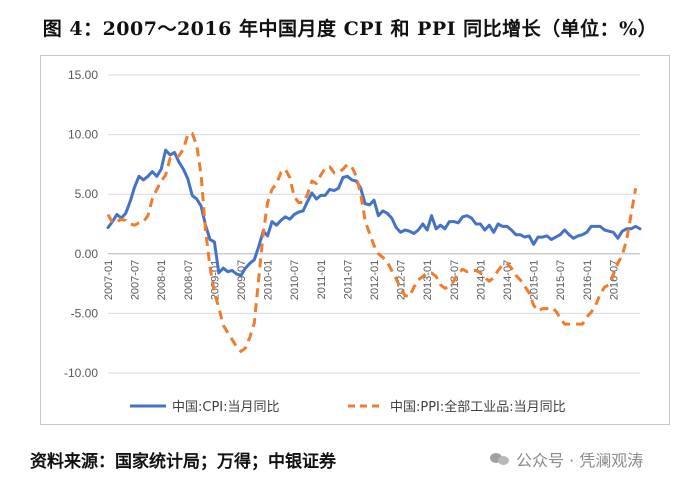 The width and height of the screenshot is (700, 484). I want to click on y-tick-label: -5.00, so click(85, 313).